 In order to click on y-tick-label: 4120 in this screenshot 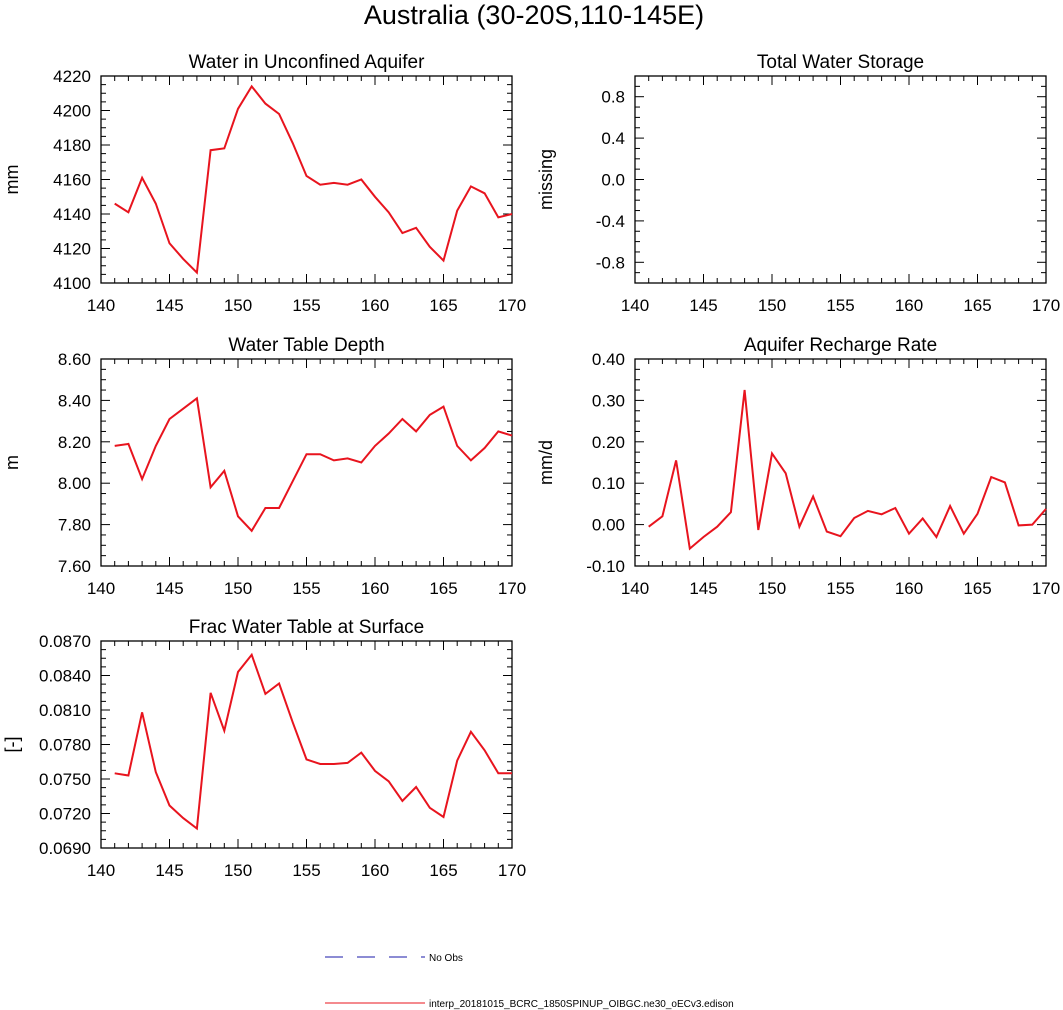, I will do `click(72, 249)`.